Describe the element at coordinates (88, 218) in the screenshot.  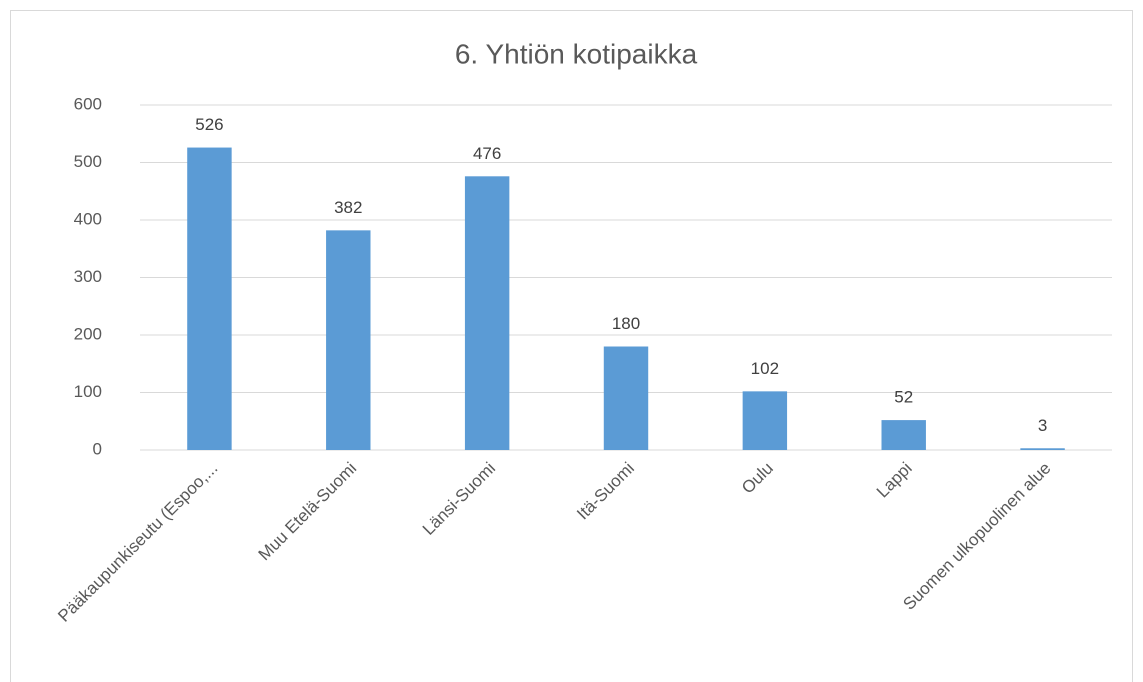
I see `y-tick-label: 400` at that location.